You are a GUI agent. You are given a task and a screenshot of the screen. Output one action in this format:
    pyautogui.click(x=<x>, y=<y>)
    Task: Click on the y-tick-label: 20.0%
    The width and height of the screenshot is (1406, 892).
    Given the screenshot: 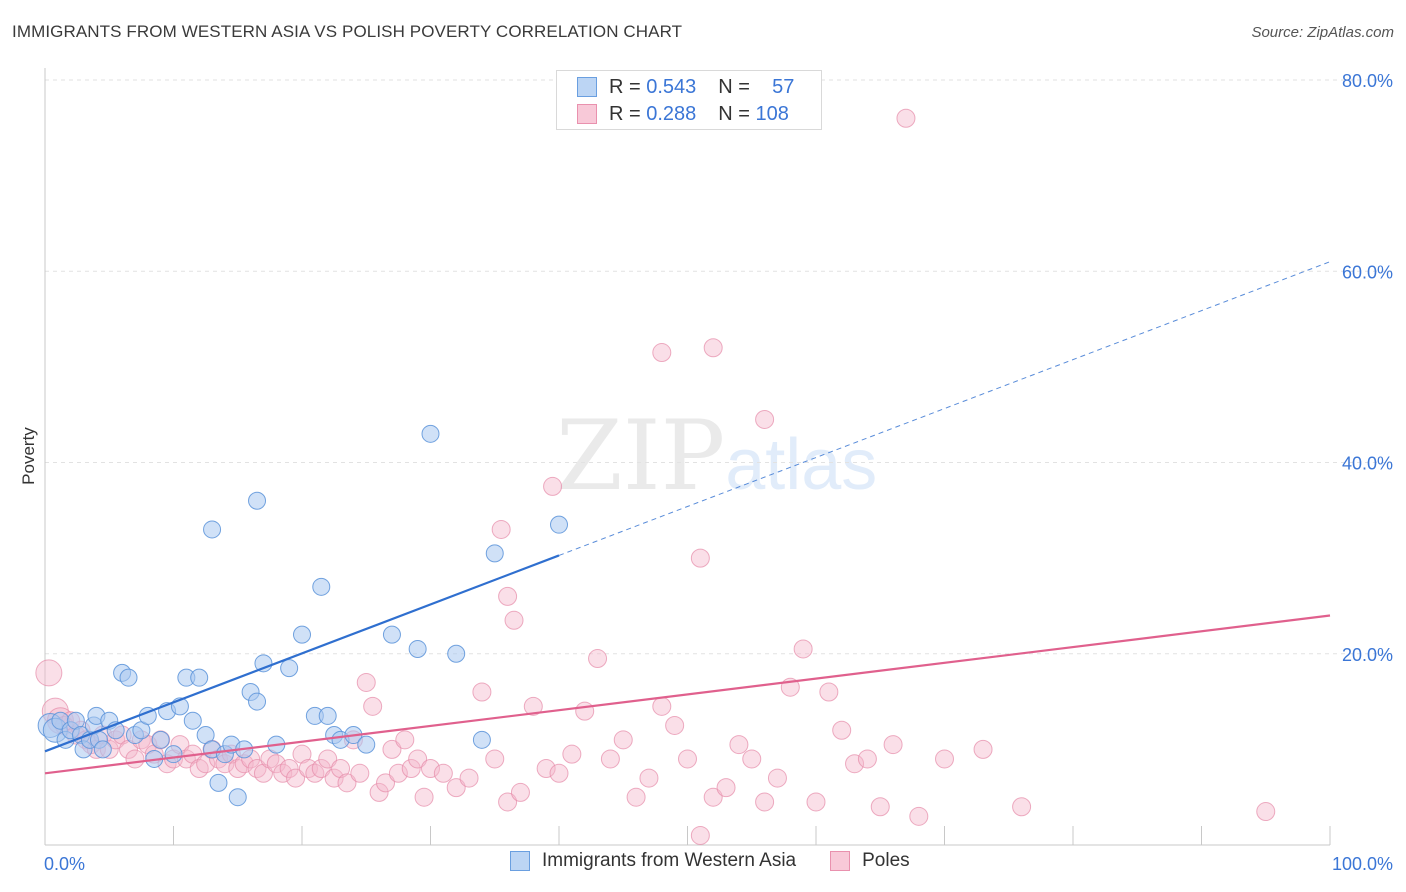 What is the action you would take?
    pyautogui.click(x=1367, y=655)
    